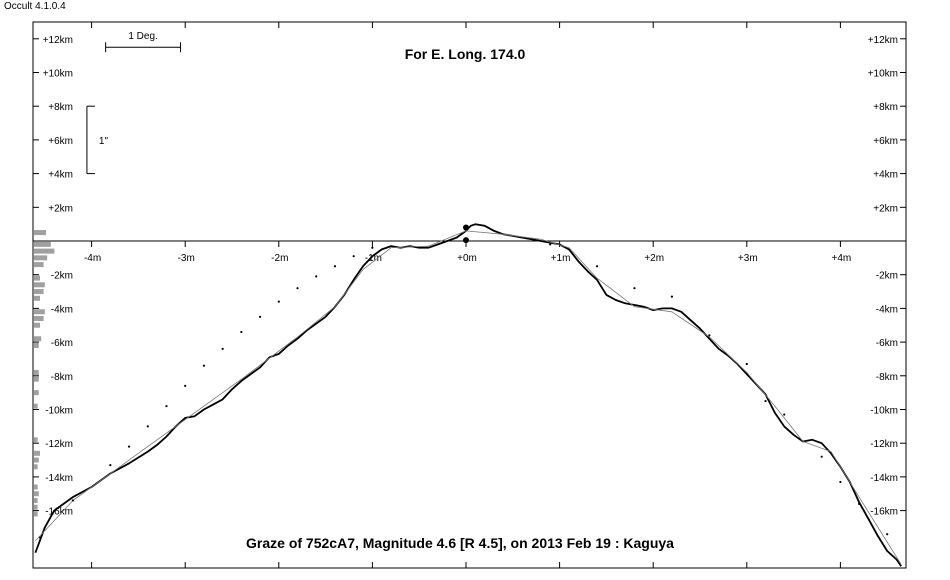 This screenshot has height=580, width=950. Describe the element at coordinates (887, 309) in the screenshot. I see `y-tick-label-right: -4km` at that location.